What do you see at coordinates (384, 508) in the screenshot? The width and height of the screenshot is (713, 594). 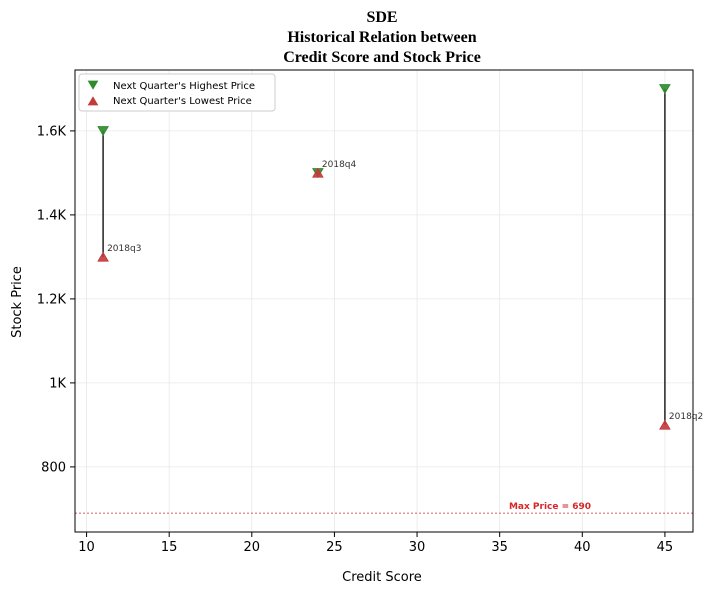 I see `reference-line-group: Max Price = 690` at bounding box center [384, 508].